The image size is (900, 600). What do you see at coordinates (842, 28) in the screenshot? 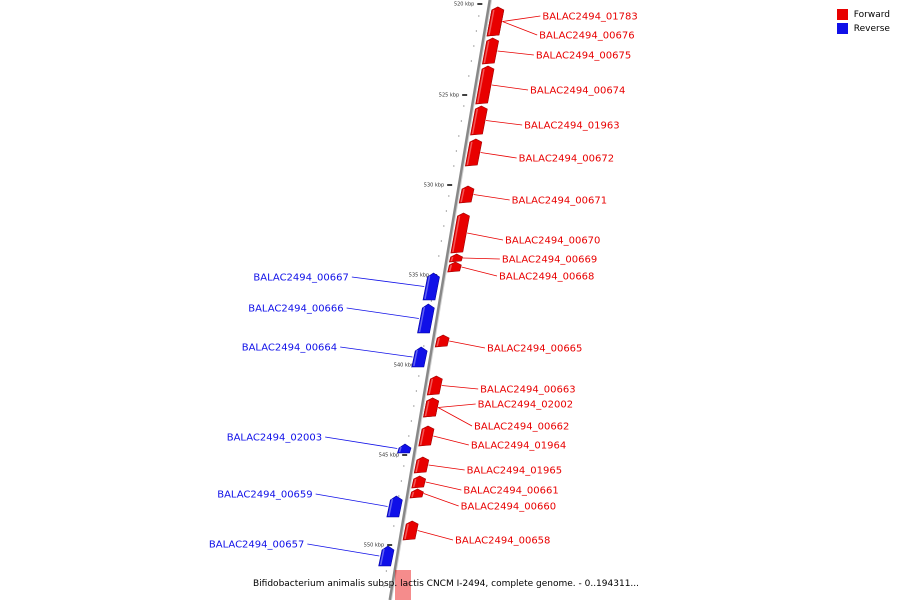
I see `legend-swatch-reverse` at bounding box center [842, 28].